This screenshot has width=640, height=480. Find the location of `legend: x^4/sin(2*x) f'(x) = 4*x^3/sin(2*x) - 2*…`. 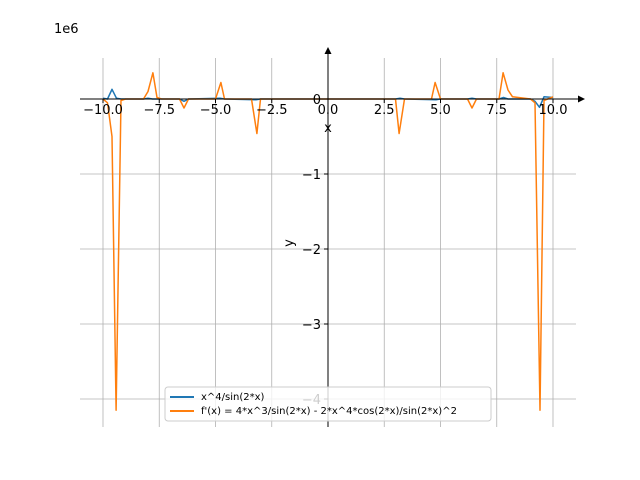

legend: x^4/sin(2*x) f'(x) = 4*x^3/sin(2*x) - 2*… is located at coordinates (328, 404).